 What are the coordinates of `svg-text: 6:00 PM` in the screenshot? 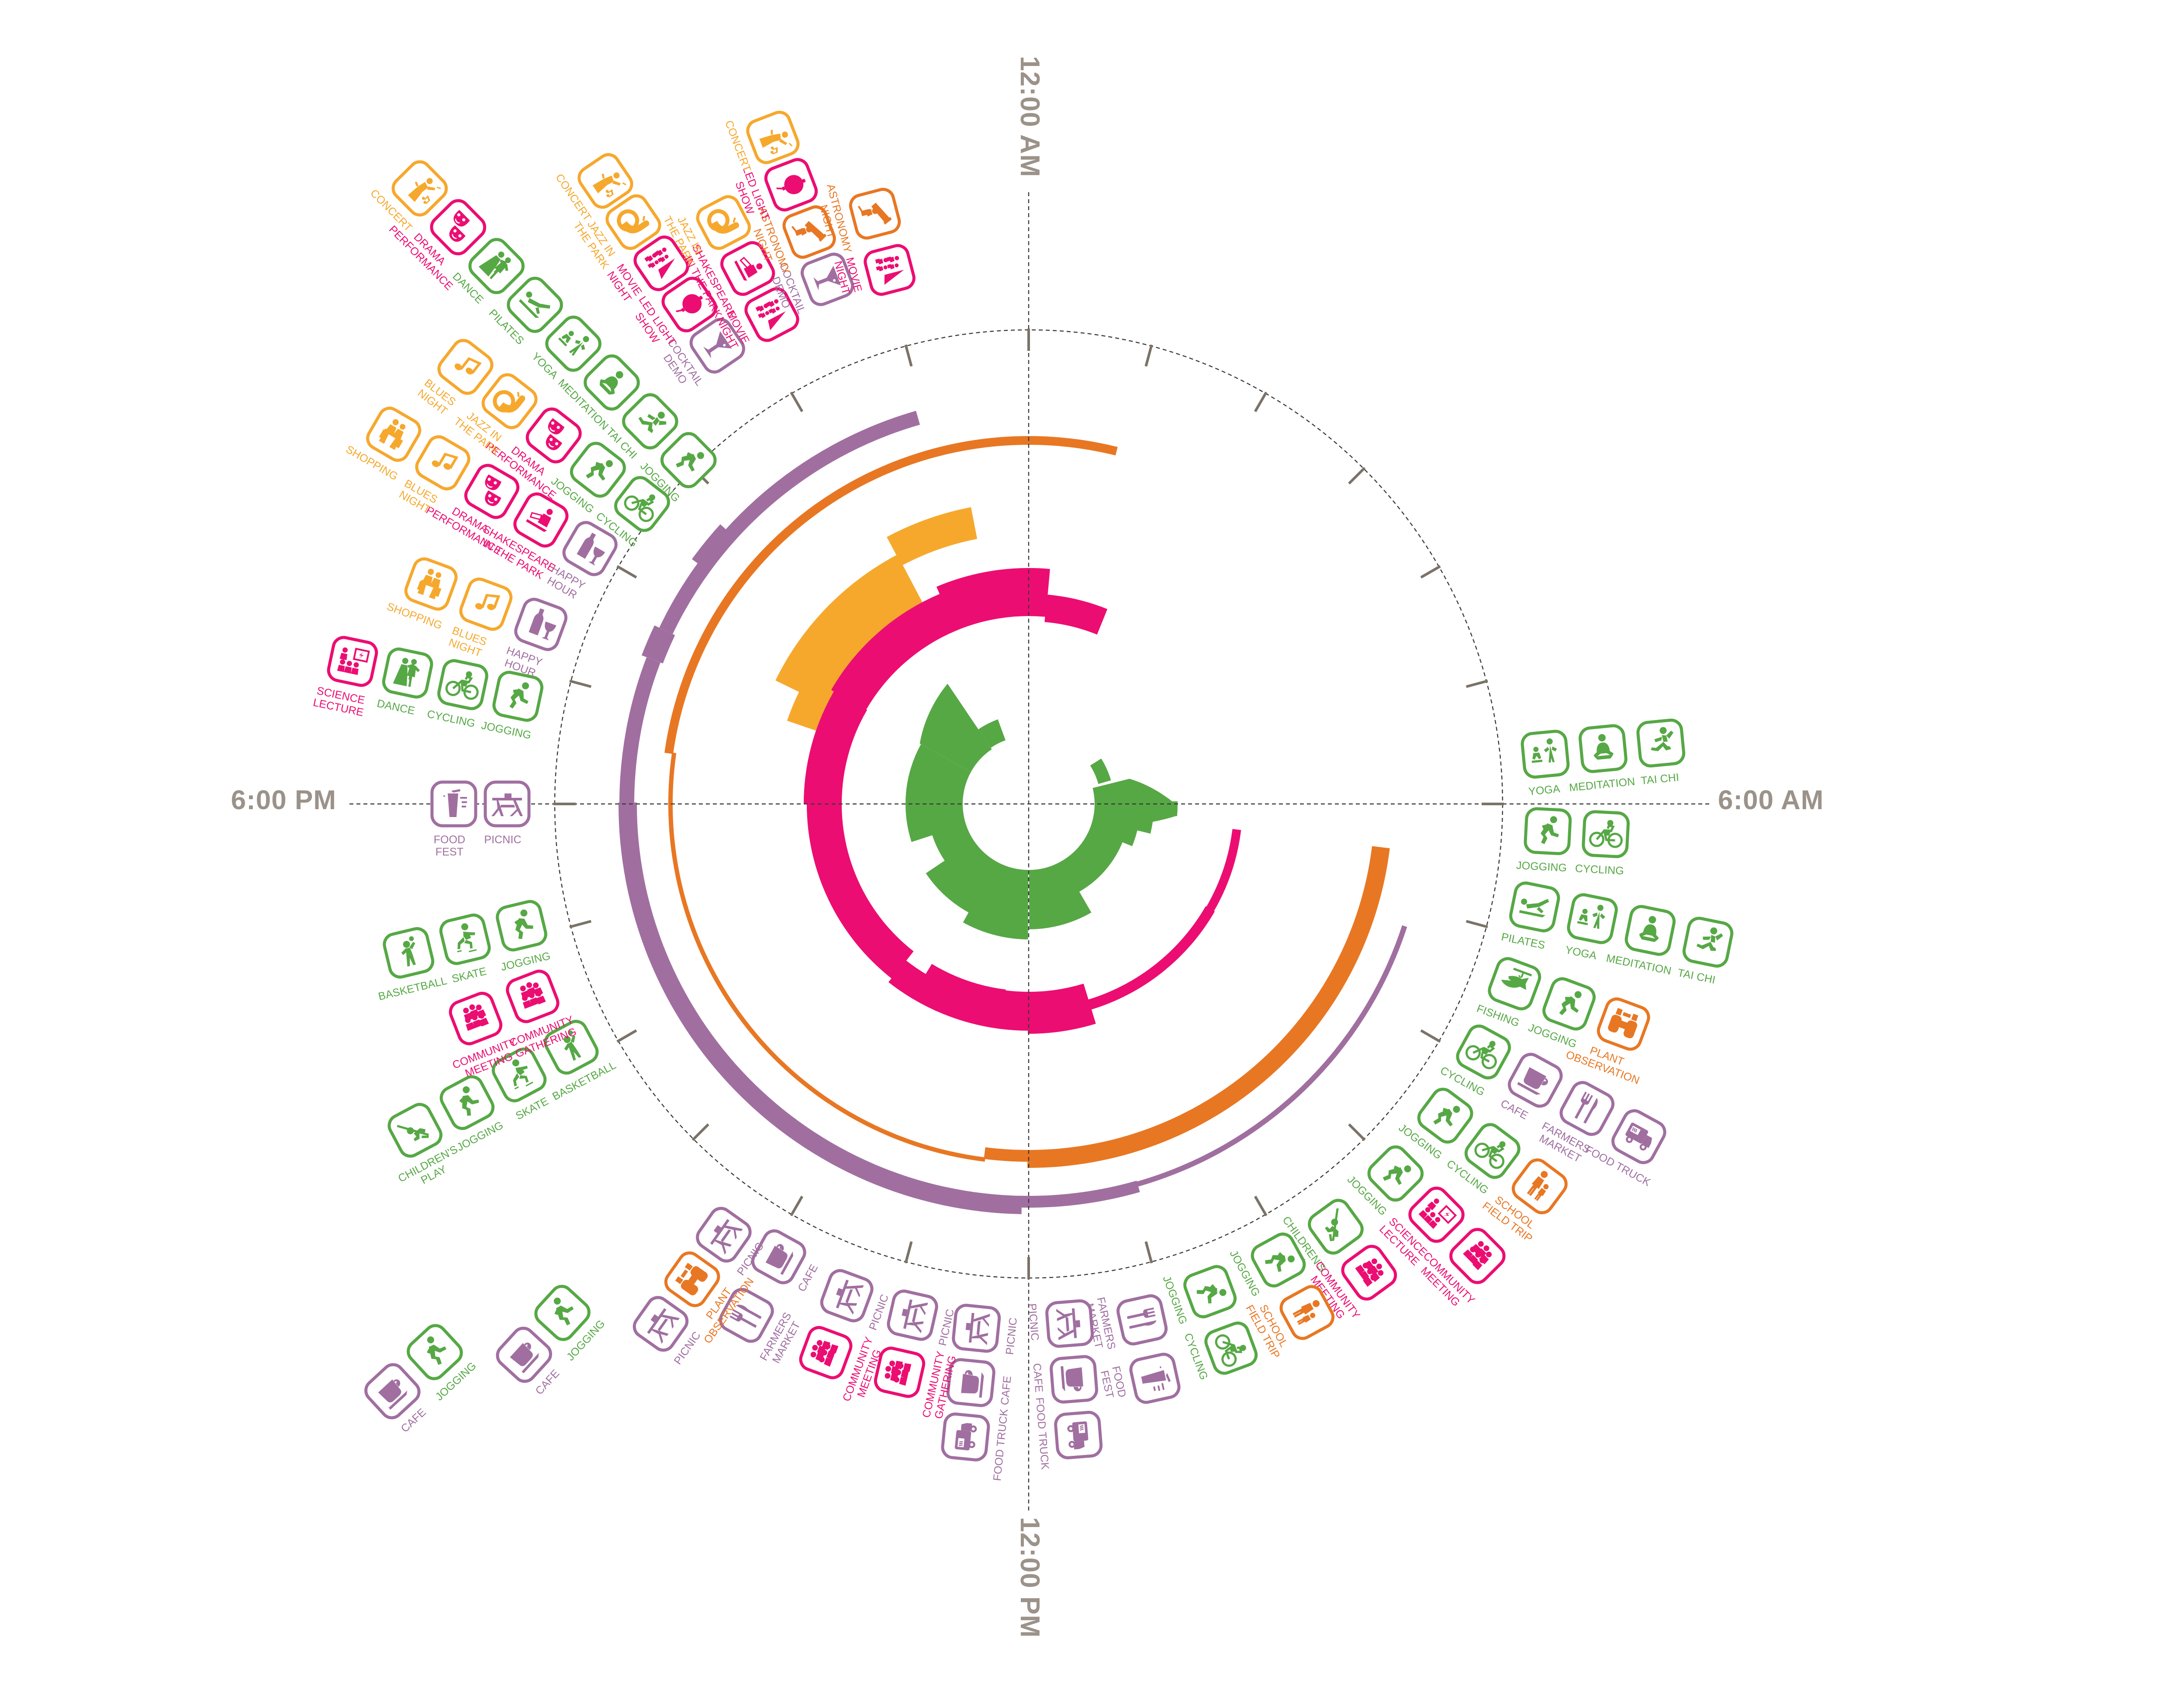 It's located at (283, 800).